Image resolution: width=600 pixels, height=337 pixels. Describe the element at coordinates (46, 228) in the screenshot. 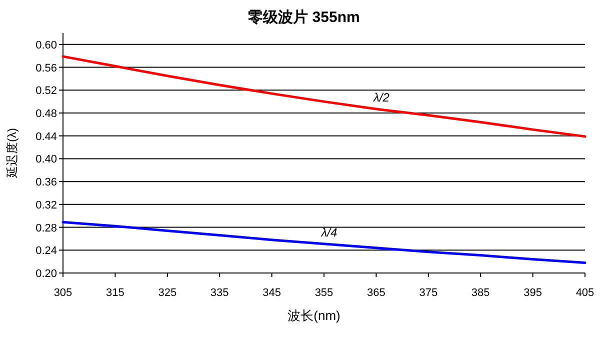

I see `y-tick-label: 0.28` at that location.